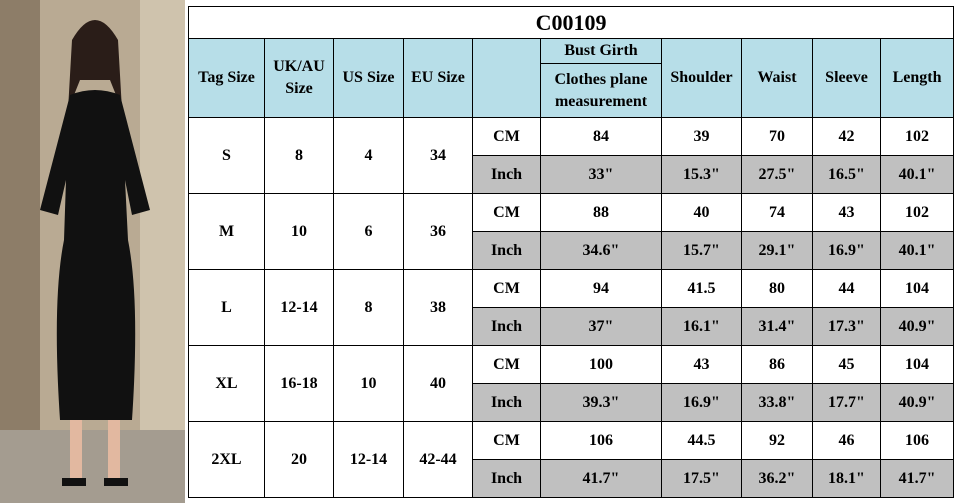 The width and height of the screenshot is (956, 503). I want to click on size-row: Inch 37" 16.1" 31.4" 17.3" 40.9", so click(572, 326).